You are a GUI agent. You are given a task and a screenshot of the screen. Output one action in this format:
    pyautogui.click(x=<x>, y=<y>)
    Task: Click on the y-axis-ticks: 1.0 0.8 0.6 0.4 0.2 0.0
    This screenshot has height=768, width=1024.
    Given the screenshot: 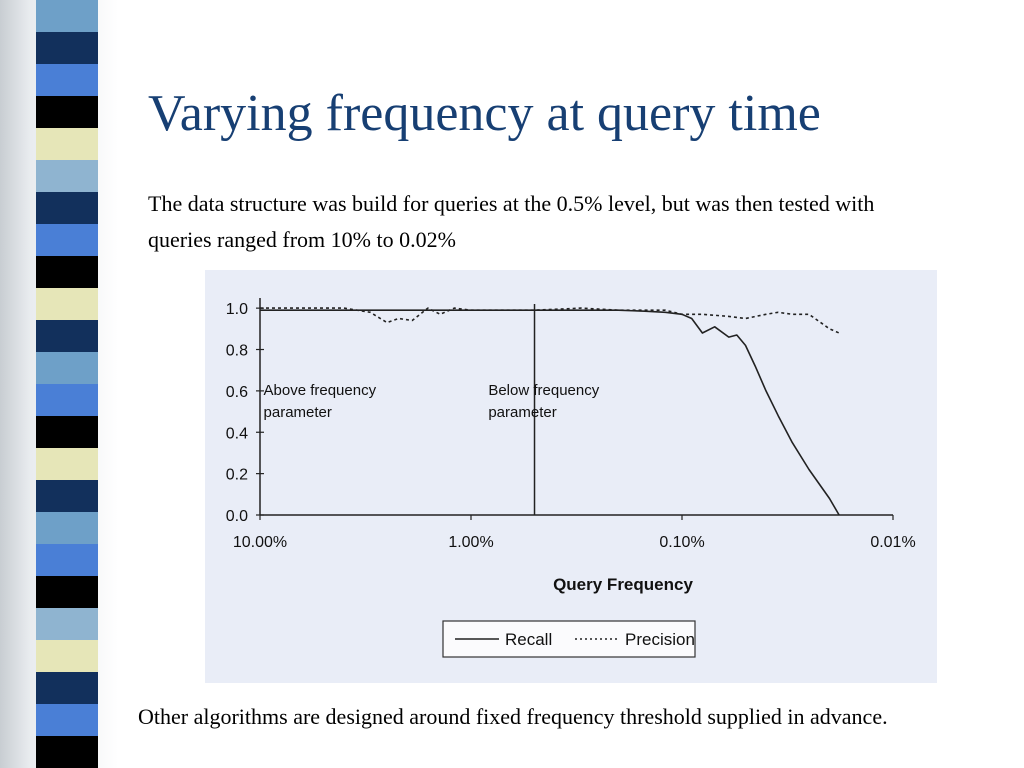 What is the action you would take?
    pyautogui.click(x=245, y=413)
    